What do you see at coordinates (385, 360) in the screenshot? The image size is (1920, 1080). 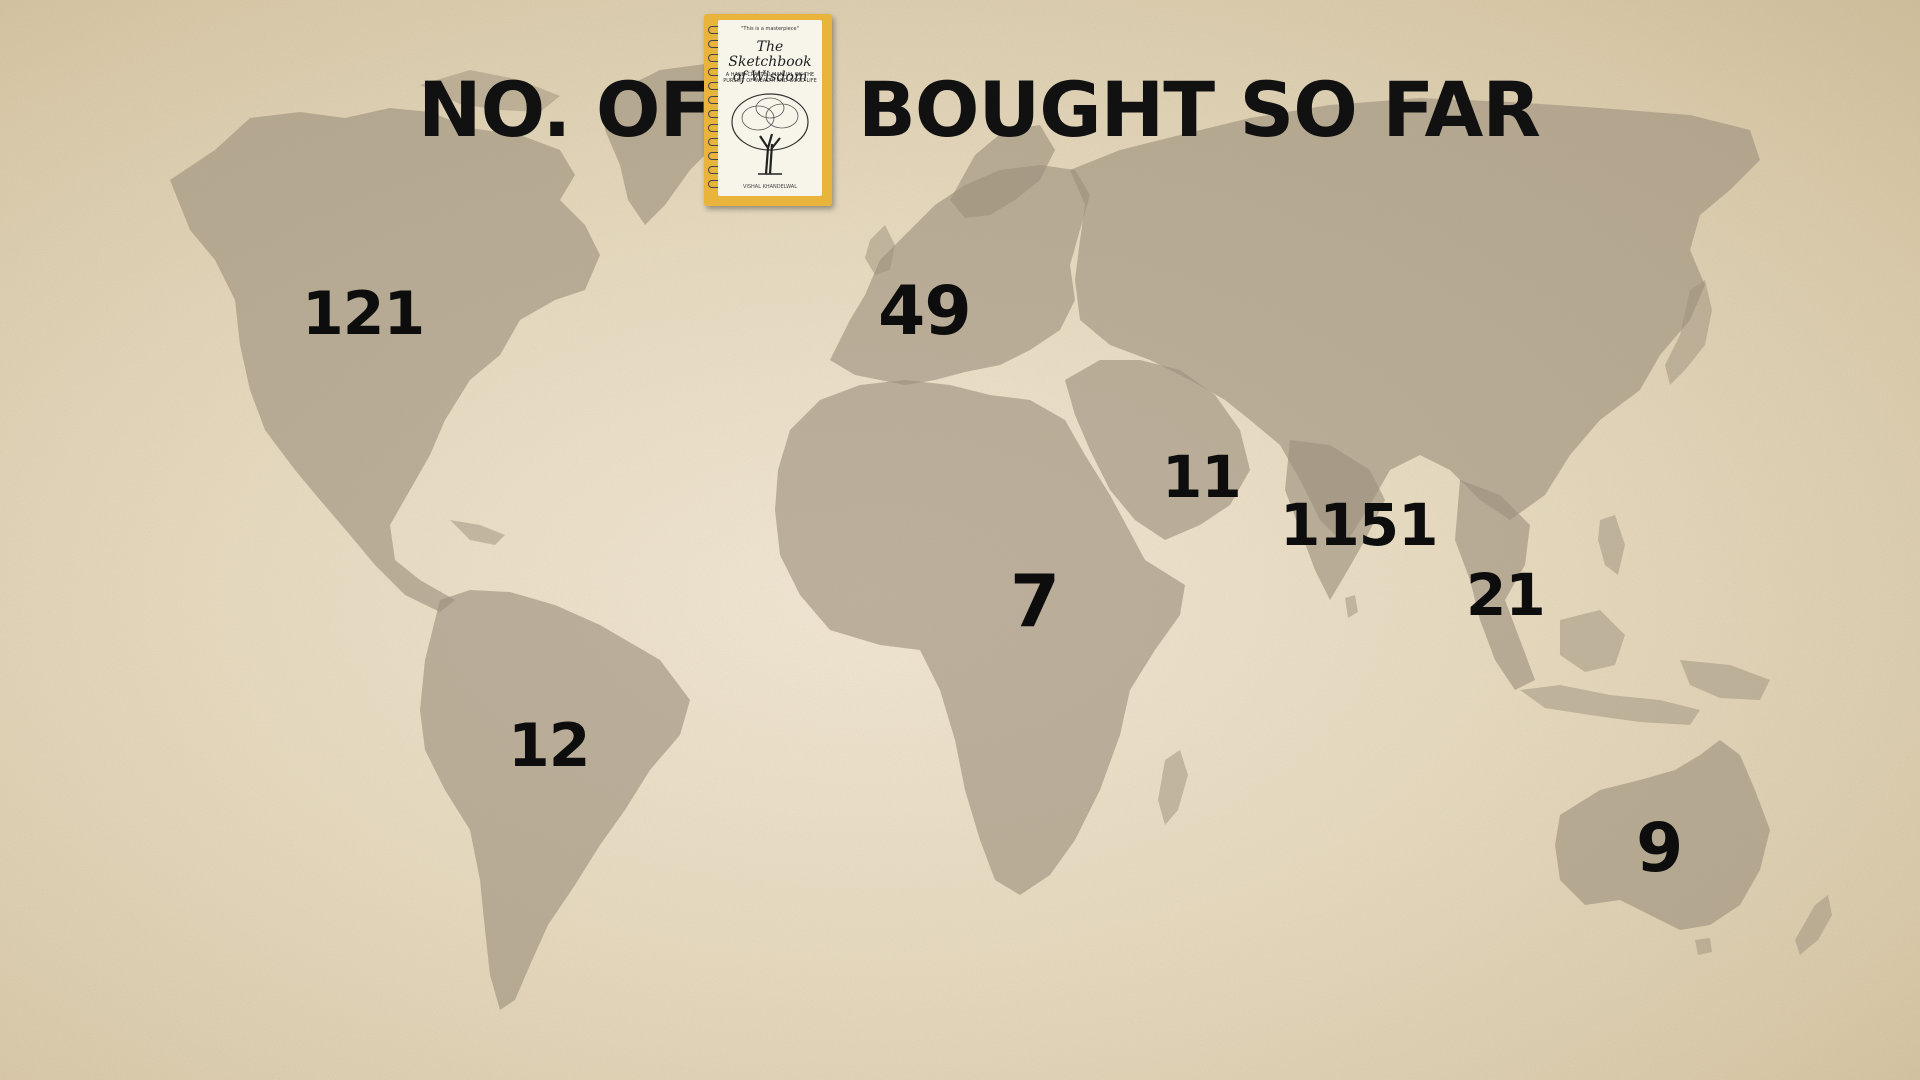 I see `landmass-north-america` at bounding box center [385, 360].